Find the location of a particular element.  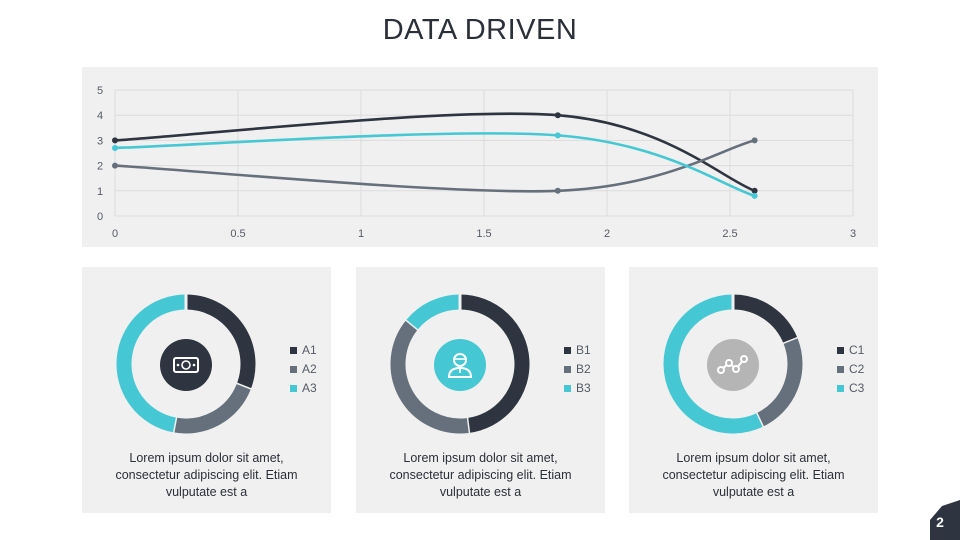

x-tick-label: 3 is located at coordinates (853, 234).